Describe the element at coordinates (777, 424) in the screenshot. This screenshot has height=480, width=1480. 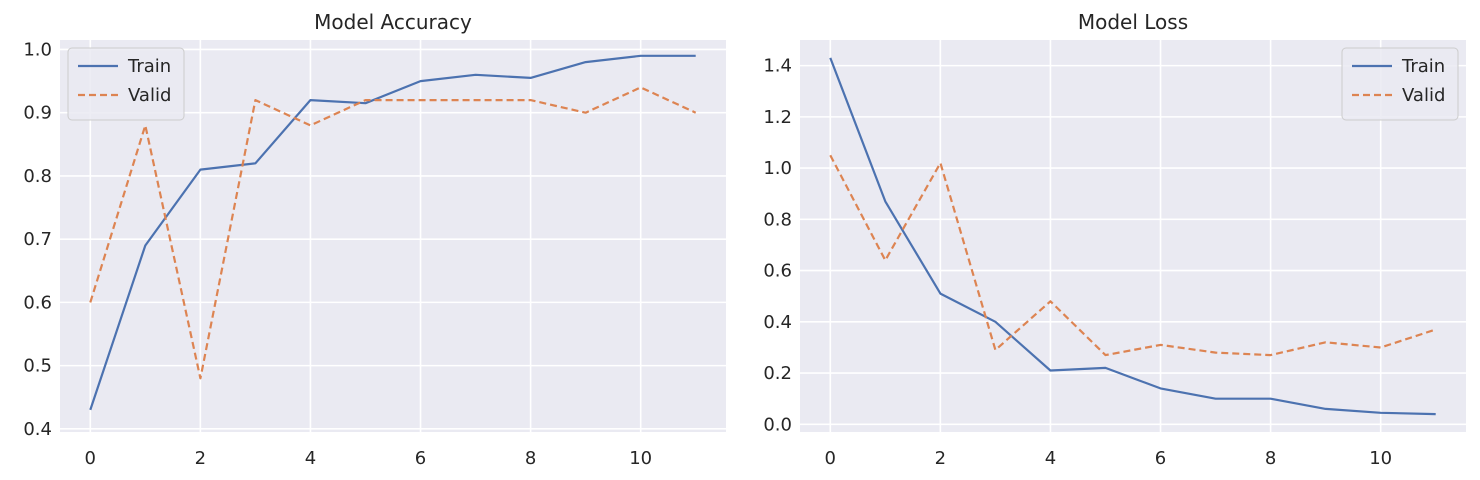
I see `y-tick-label: 0.0` at that location.